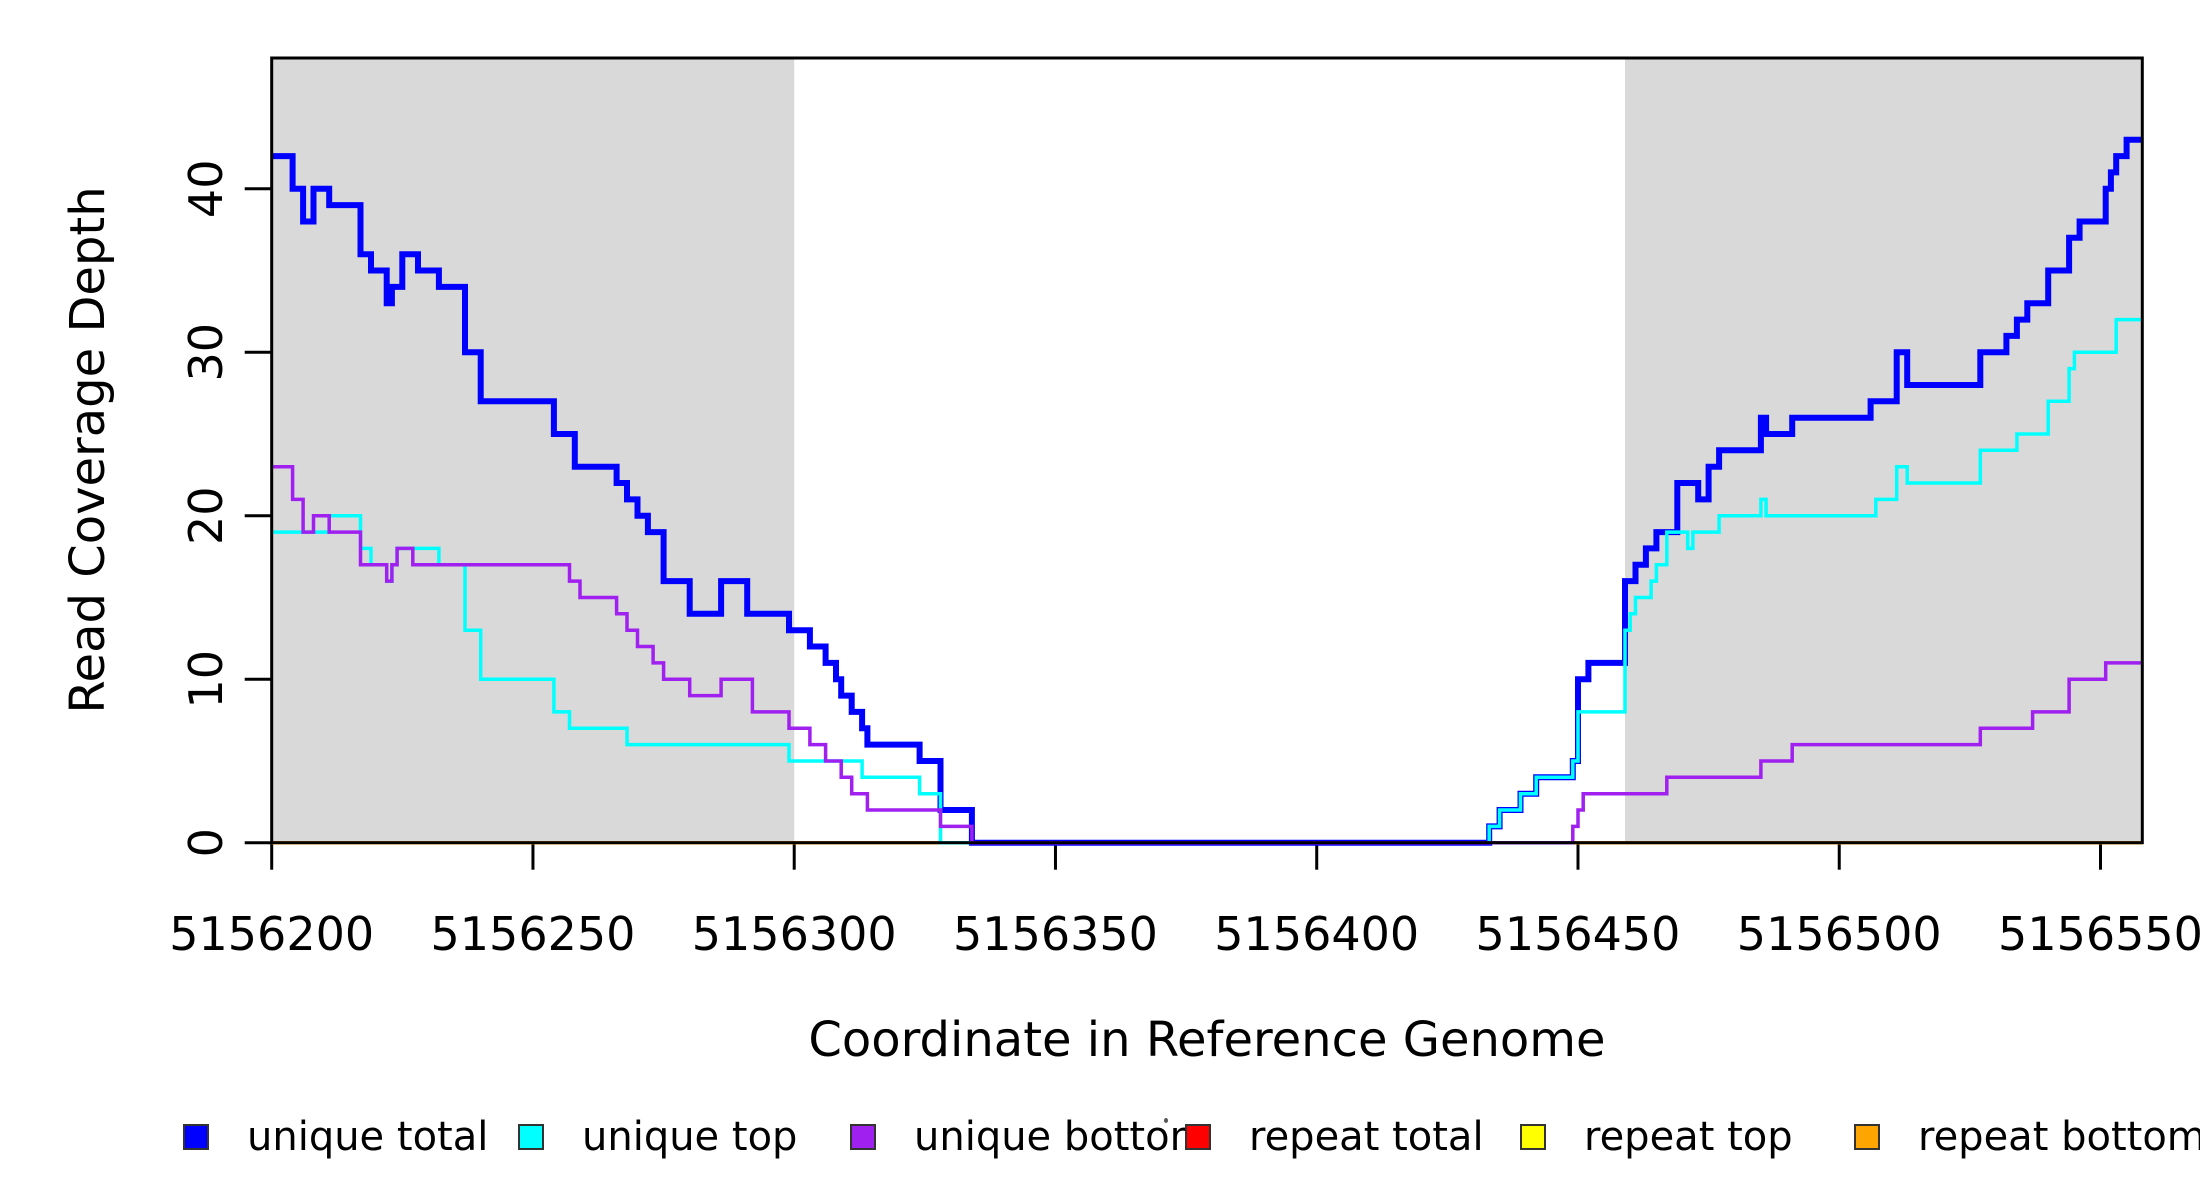 The width and height of the screenshot is (2200, 1200). I want to click on legend-item-repeat-bottom: repeat bottom, so click(2027, 1137).